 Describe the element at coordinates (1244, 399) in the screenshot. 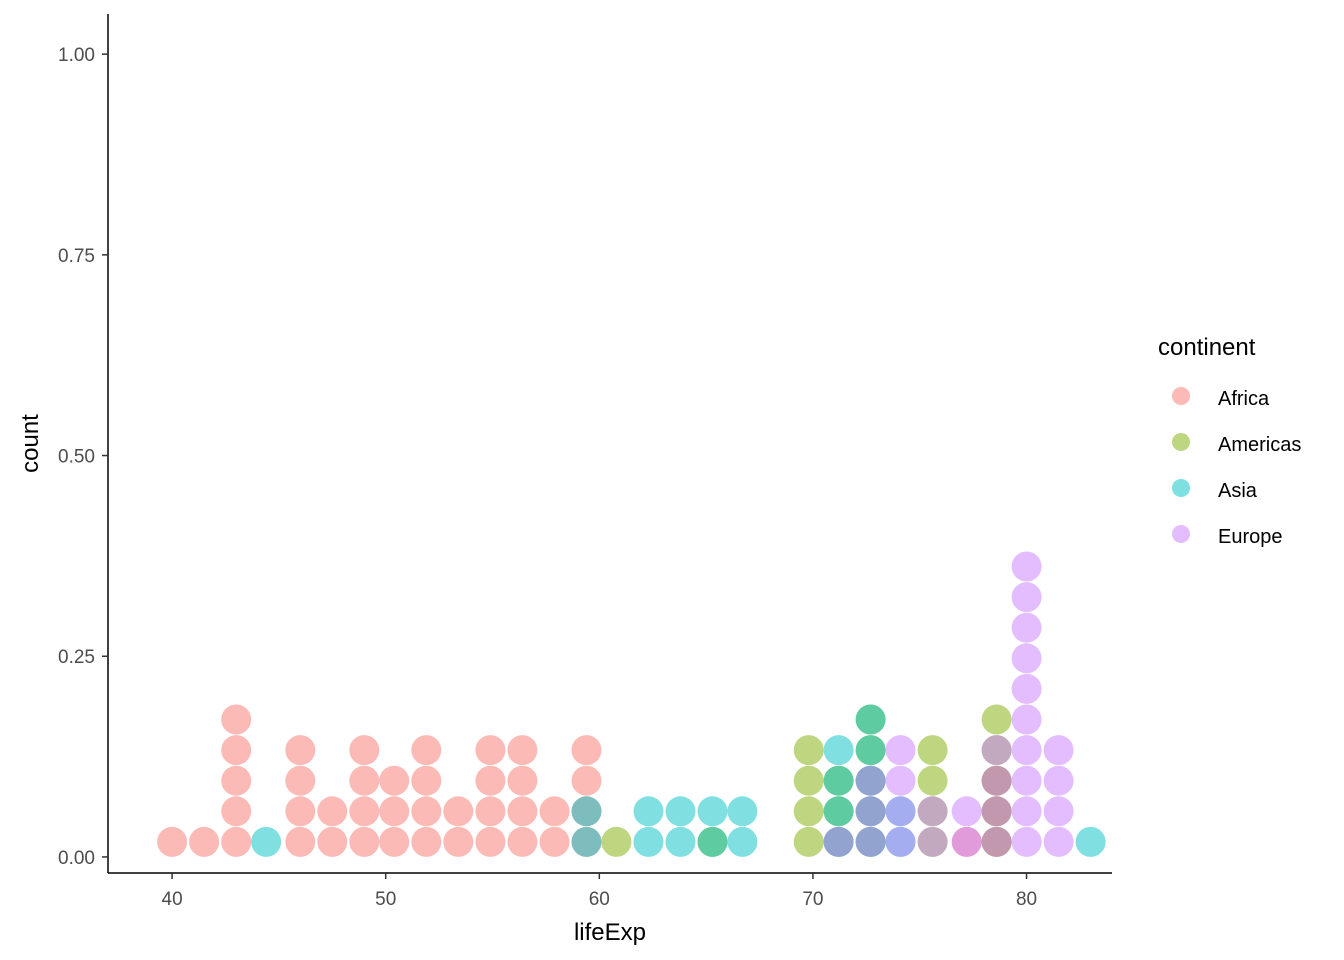

I see `legend-label-africa: Africa` at that location.